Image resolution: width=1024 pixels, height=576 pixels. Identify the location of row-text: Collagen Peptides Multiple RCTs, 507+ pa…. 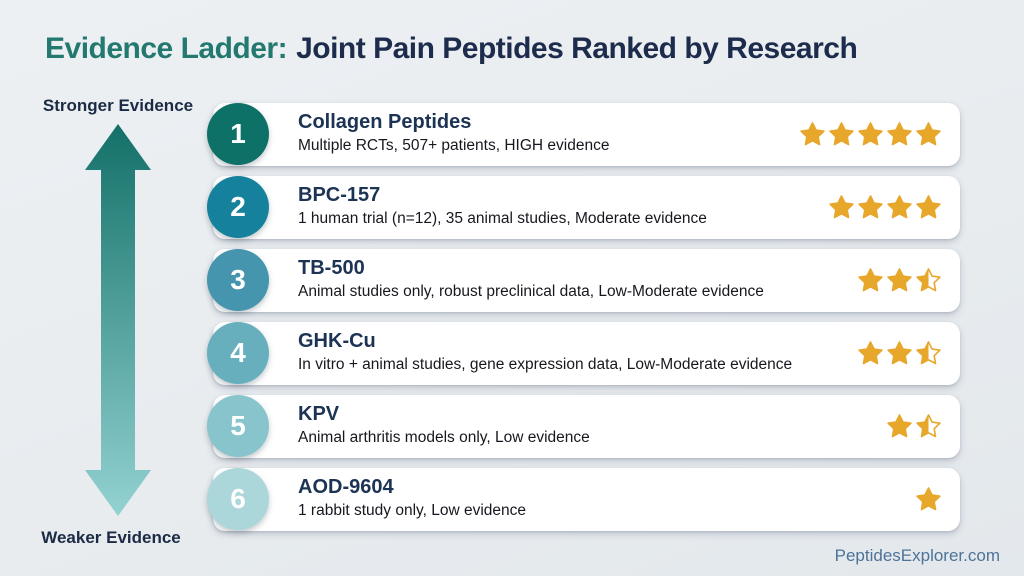
(534, 133).